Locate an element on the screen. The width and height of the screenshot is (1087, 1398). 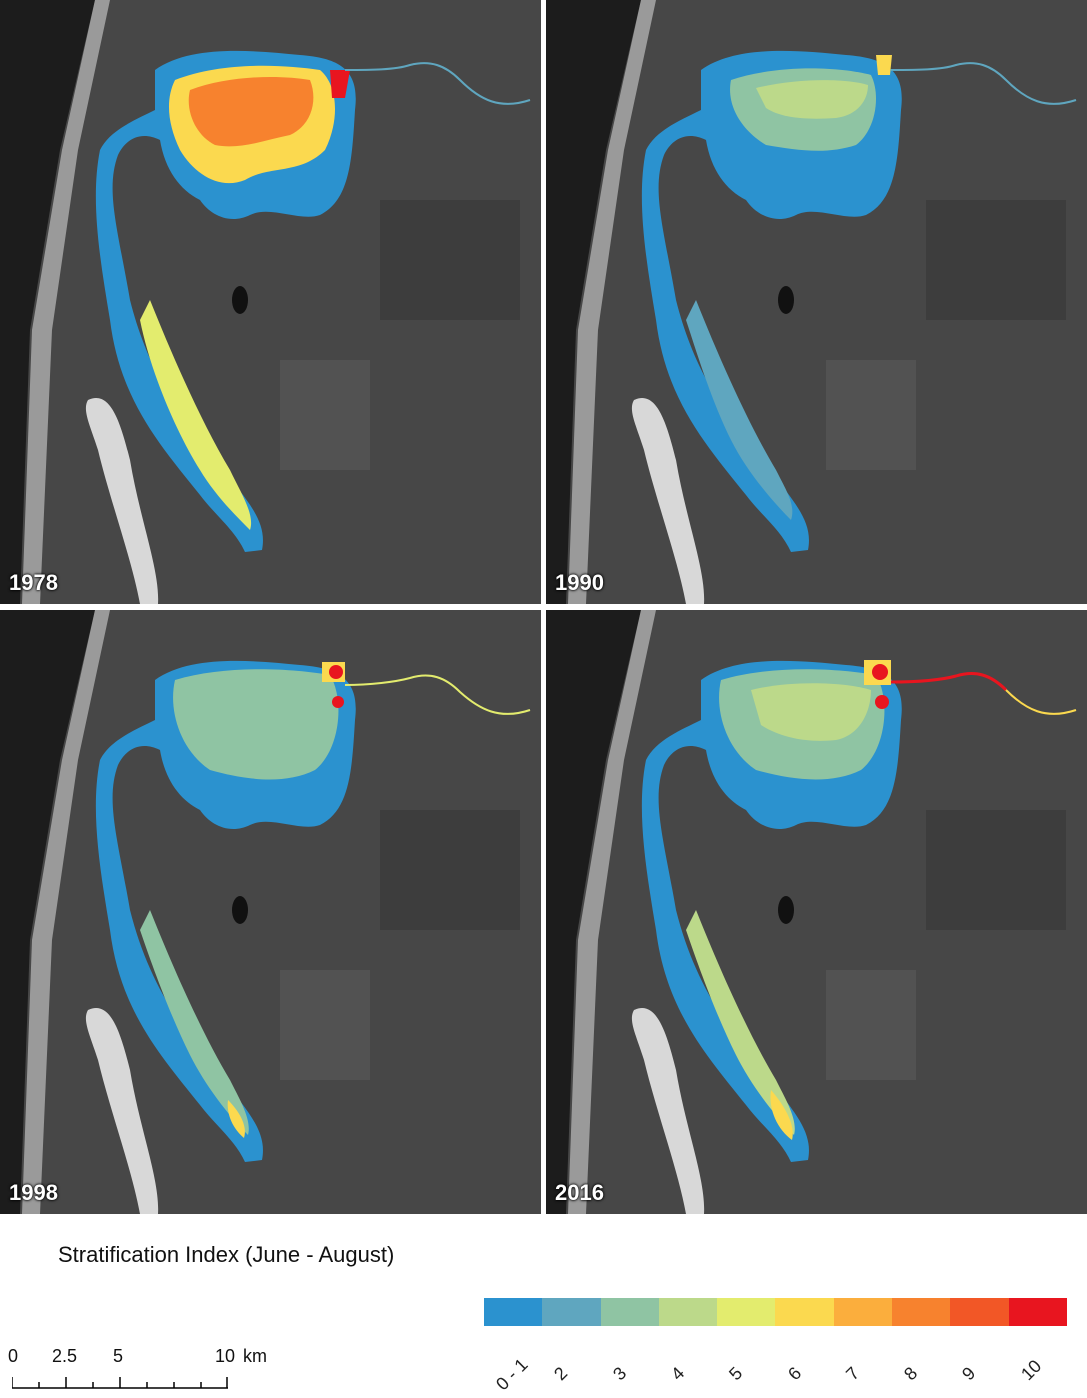
scale-label-2-5: 2.5 is located at coordinates (65, 1356).